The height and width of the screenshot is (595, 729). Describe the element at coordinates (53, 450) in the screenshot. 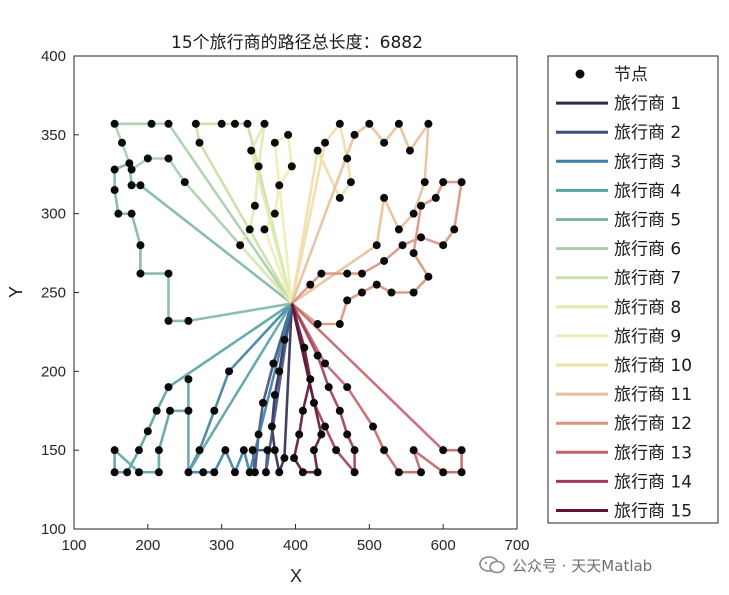

I see `y-tick-label: 150` at that location.